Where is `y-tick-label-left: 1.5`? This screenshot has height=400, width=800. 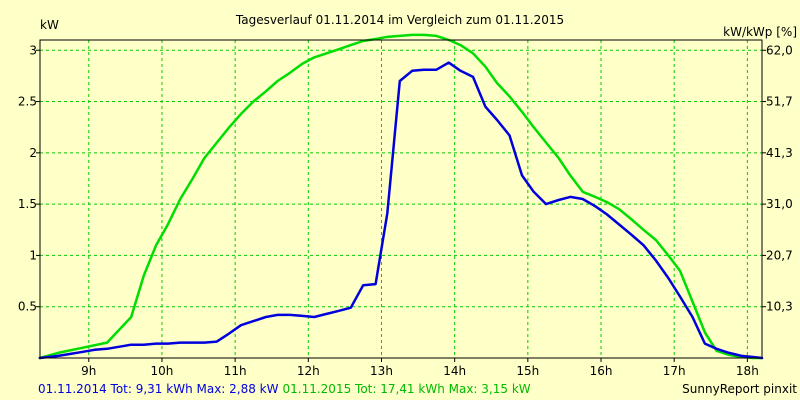
y-tick-label-left: 1.5 is located at coordinates (27, 204).